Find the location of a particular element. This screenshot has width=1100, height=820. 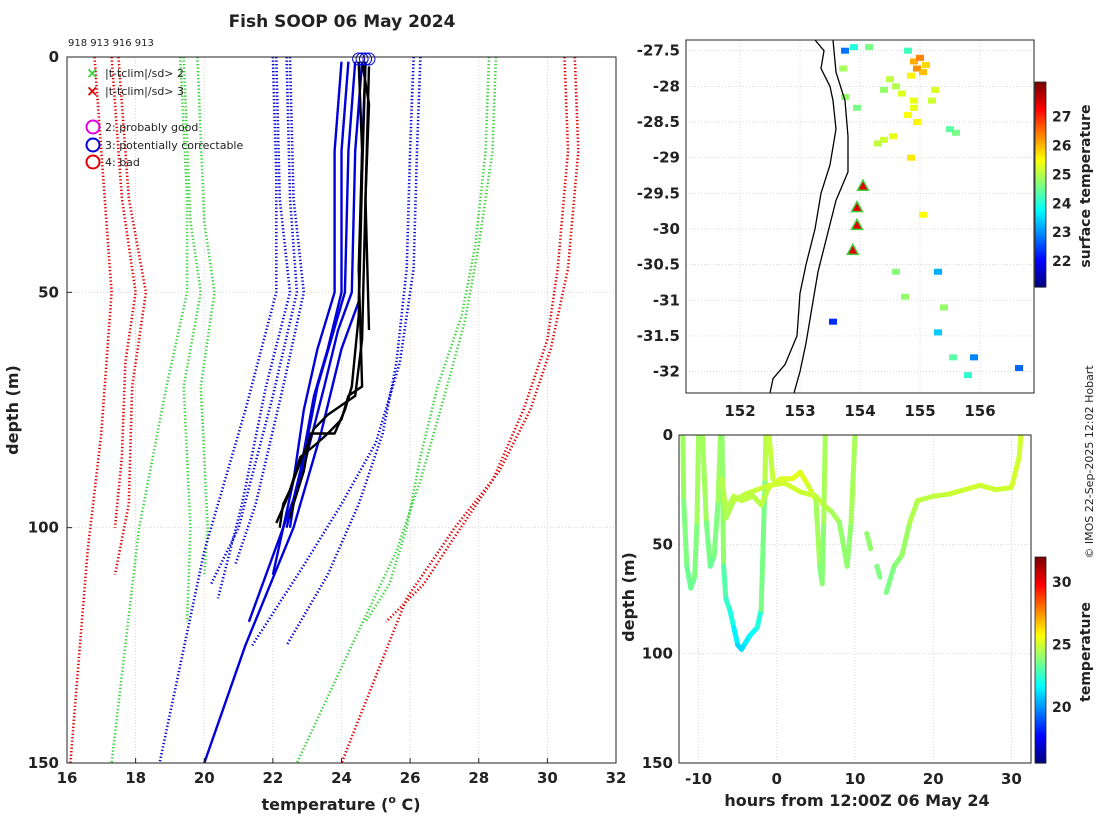

station-triangle-icon is located at coordinates (857, 206).